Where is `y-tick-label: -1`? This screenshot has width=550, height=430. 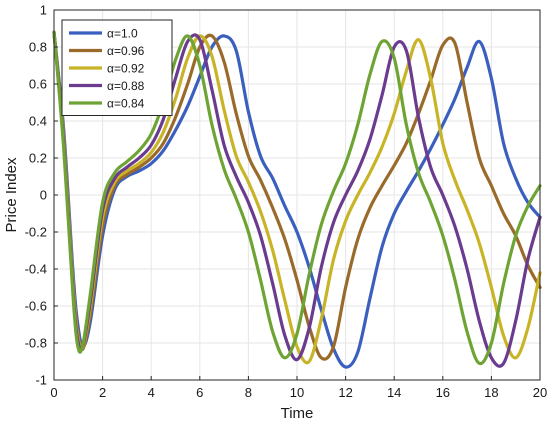 y-tick-label: -1 is located at coordinates (41, 380).